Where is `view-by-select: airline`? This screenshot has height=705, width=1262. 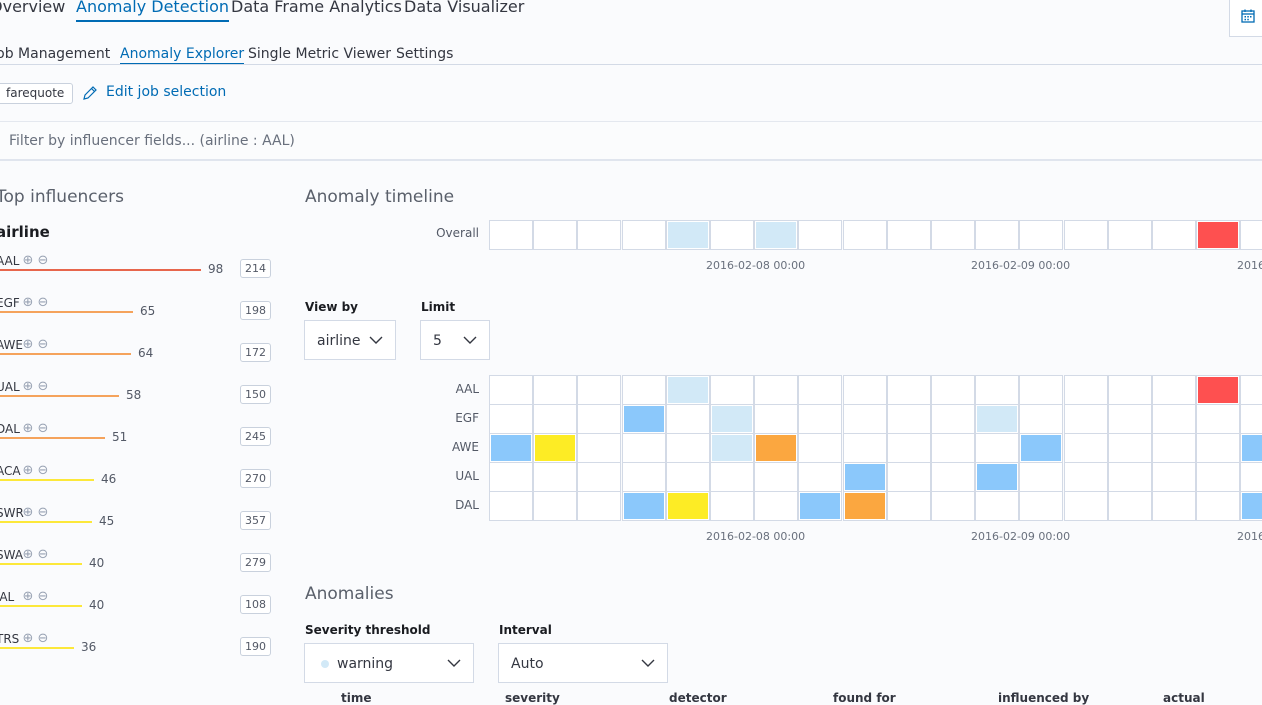
view-by-select: airline is located at coordinates (350, 340).